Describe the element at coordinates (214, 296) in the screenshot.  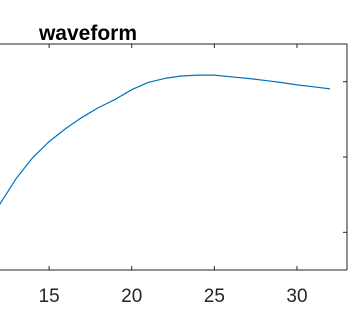
I see `x-tick-label: 25` at that location.